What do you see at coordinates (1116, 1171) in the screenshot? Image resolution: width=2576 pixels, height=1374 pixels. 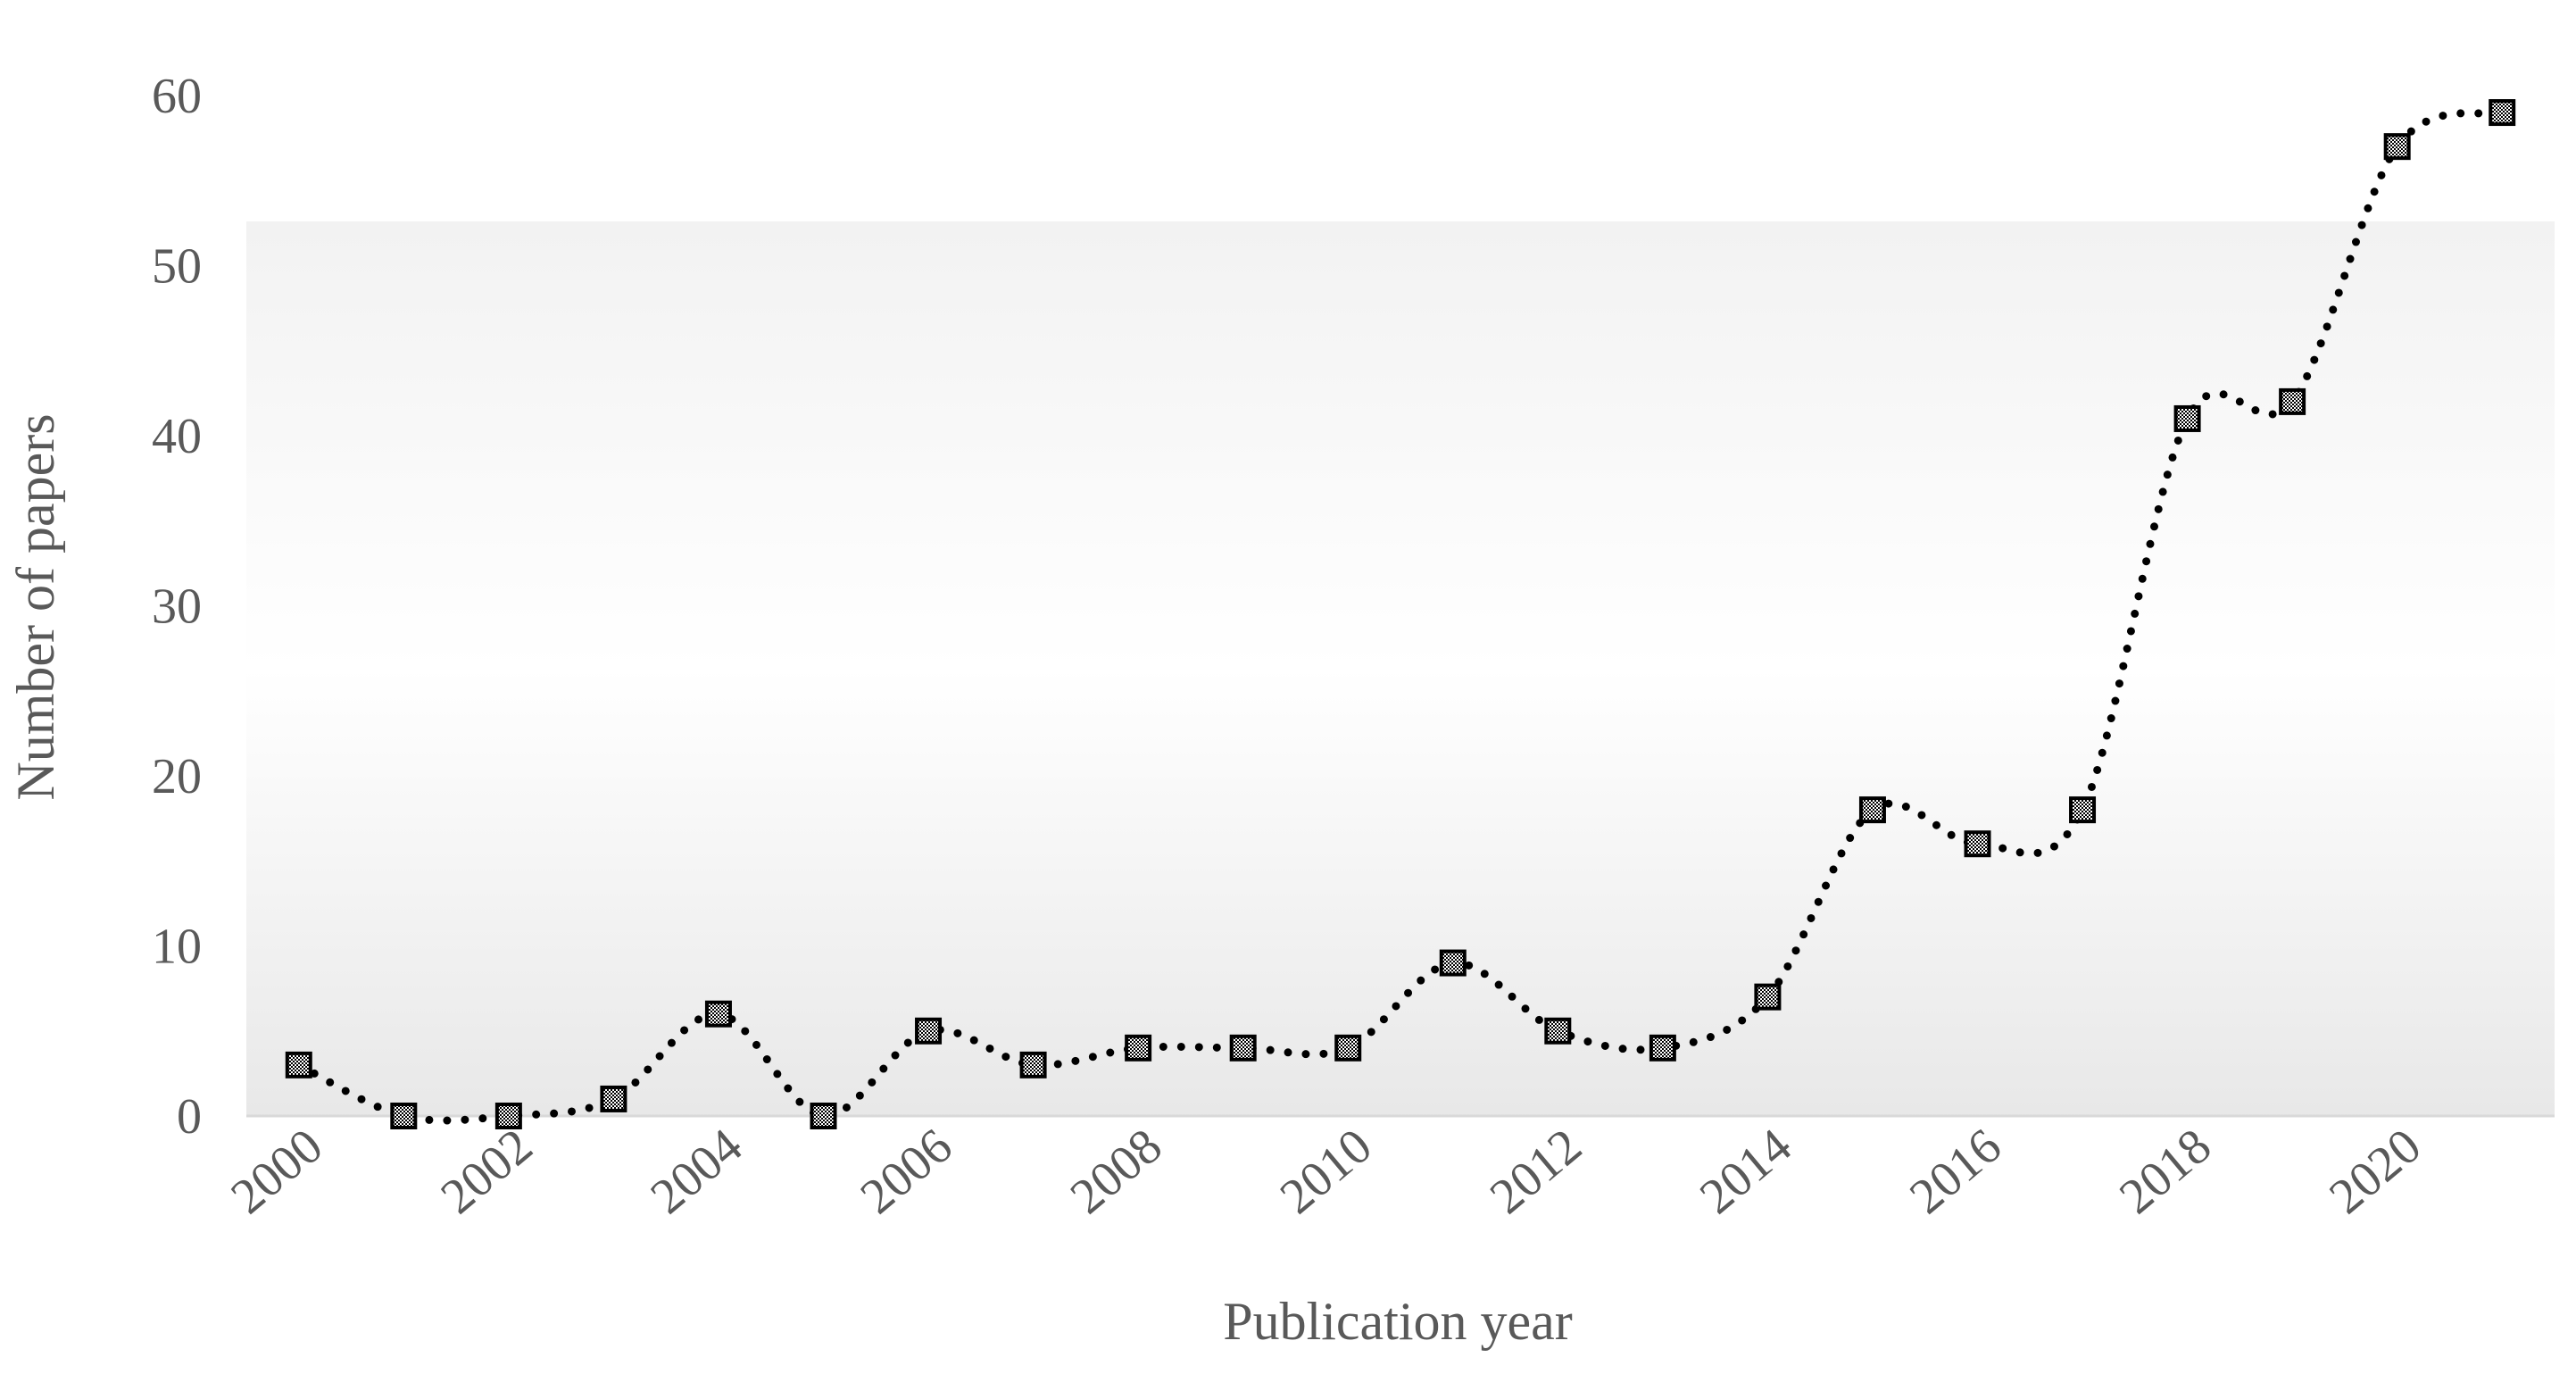 I see `x-tick-label: 2008` at bounding box center [1116, 1171].